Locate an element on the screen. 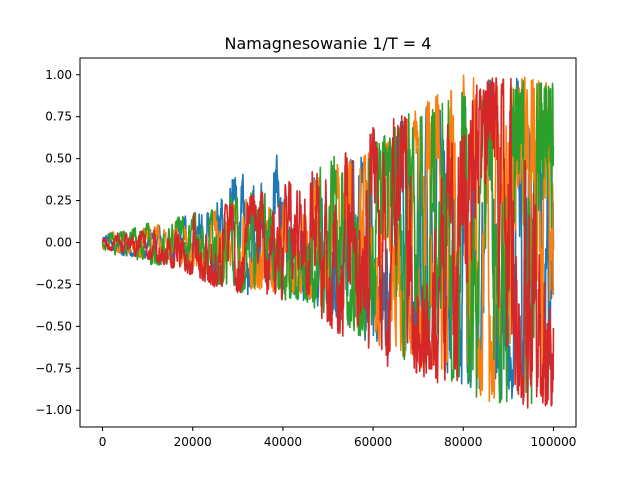 Image resolution: width=640 pixels, height=484 pixels. x-tick-label: 0 is located at coordinates (103, 442).